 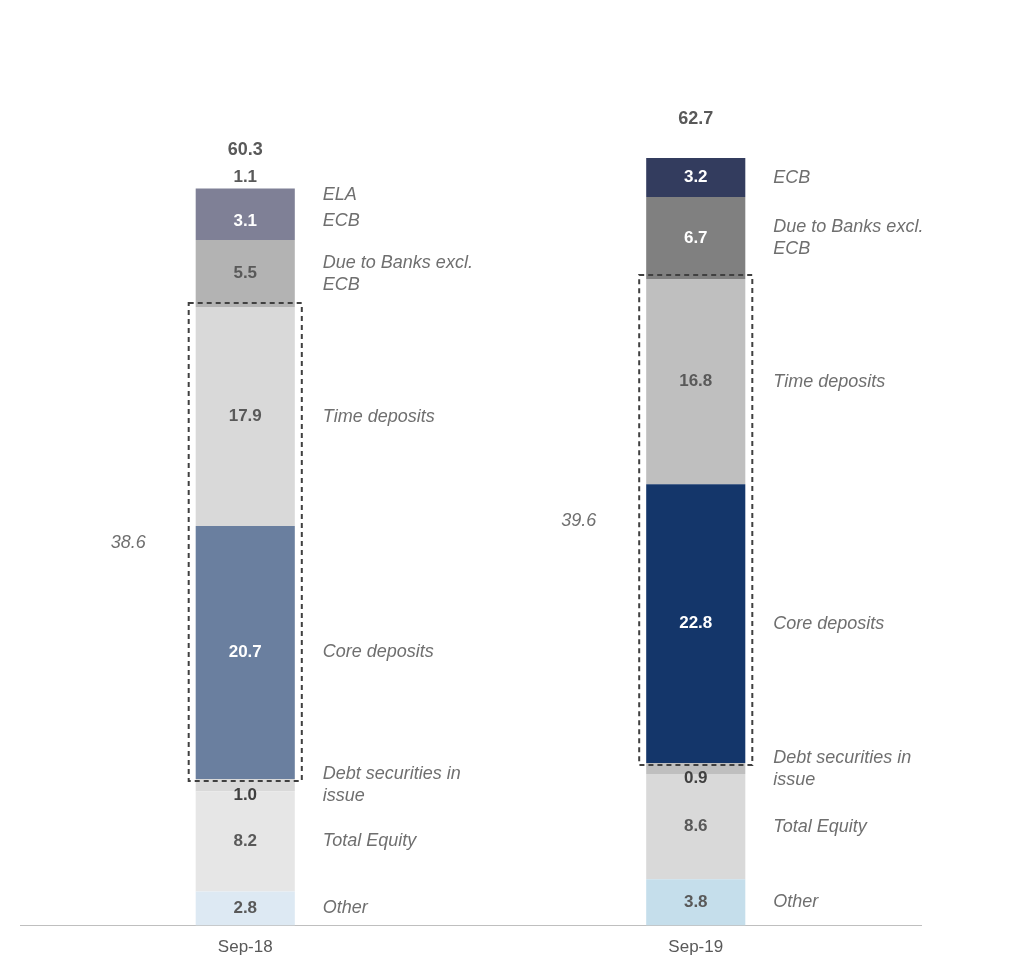 I want to click on data-label: 20.7, so click(x=245, y=652).